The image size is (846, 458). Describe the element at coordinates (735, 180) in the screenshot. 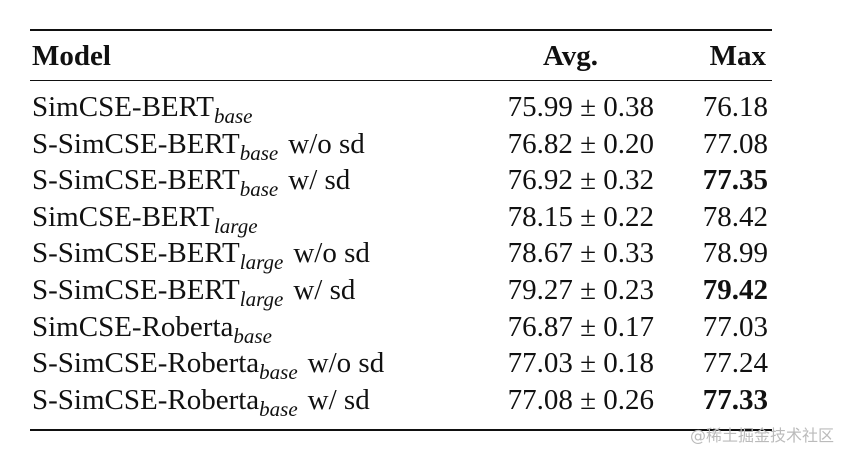

I see `max-cell: 77.35` at that location.